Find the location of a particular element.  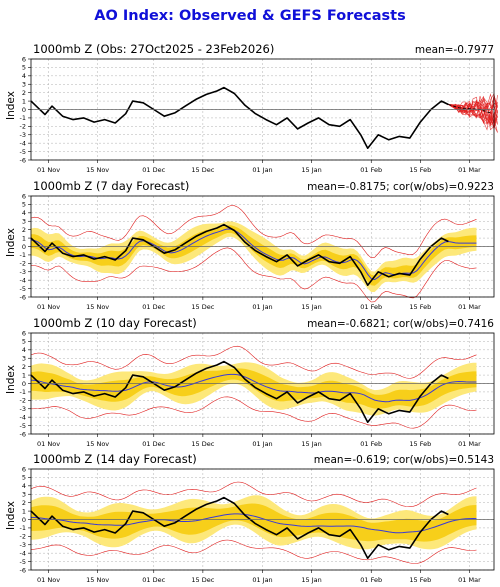

panel-stats: mean=-0.7977 is located at coordinates (454, 50).